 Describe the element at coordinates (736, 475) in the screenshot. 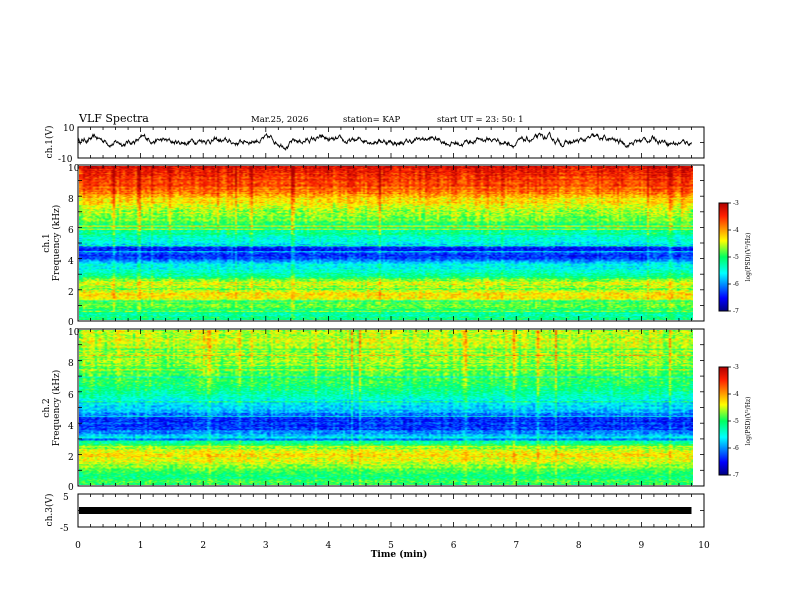

I see `ch2-cb-tick-m7: -7` at that location.